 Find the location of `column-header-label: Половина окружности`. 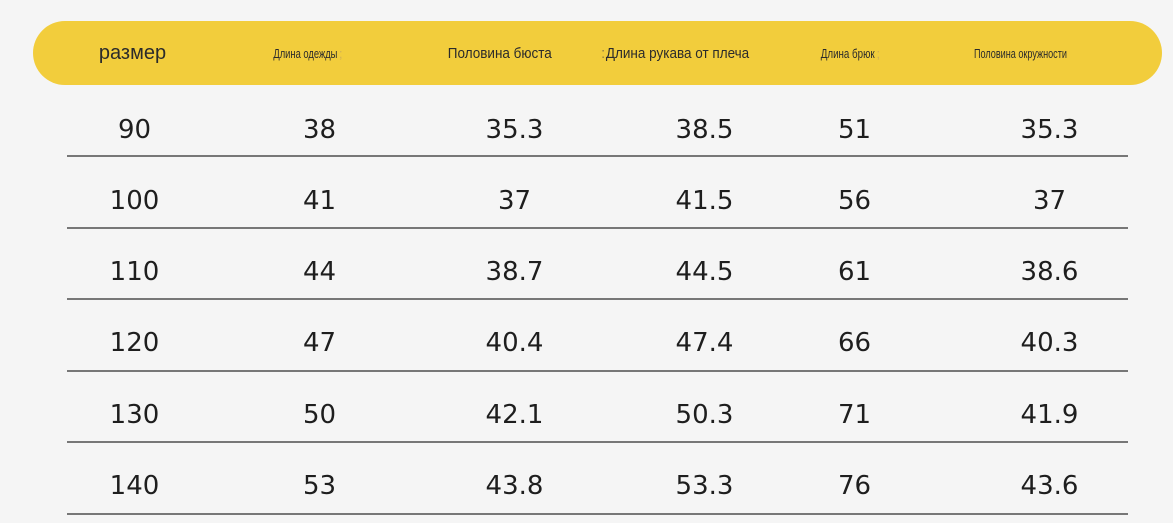

column-header-label: Половина окружности is located at coordinates (1020, 53).